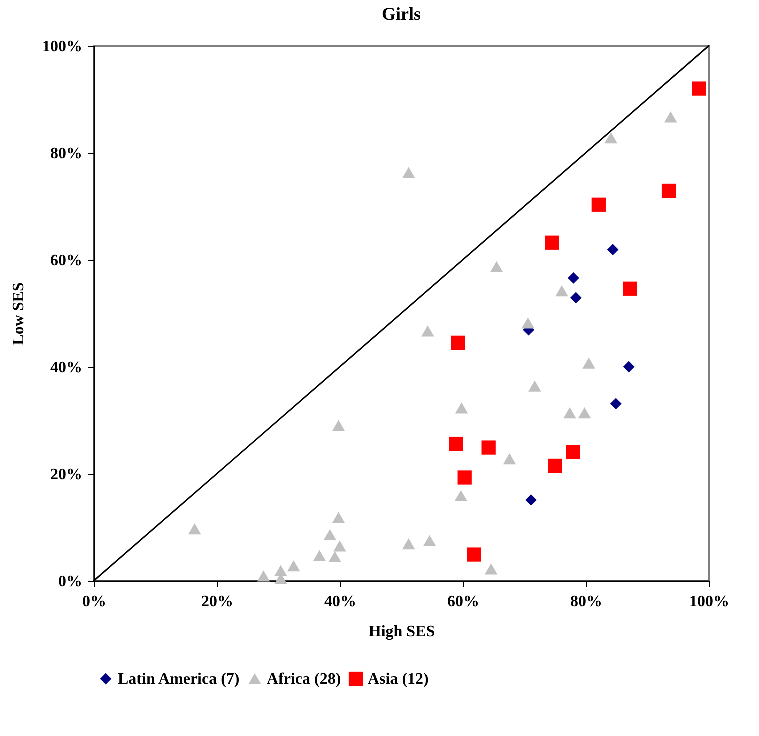 The width and height of the screenshot is (759, 736). I want to click on x-tick-label: 60%, so click(464, 602).